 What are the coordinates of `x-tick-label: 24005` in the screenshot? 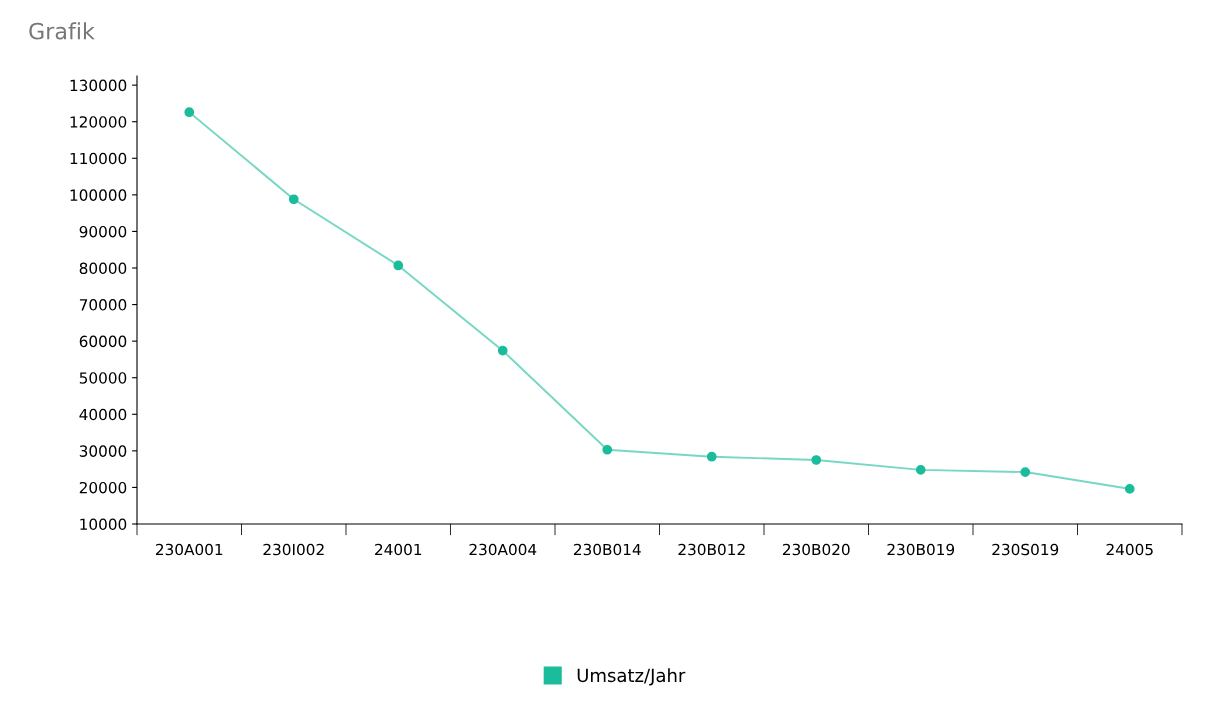 It's located at (1129, 549).